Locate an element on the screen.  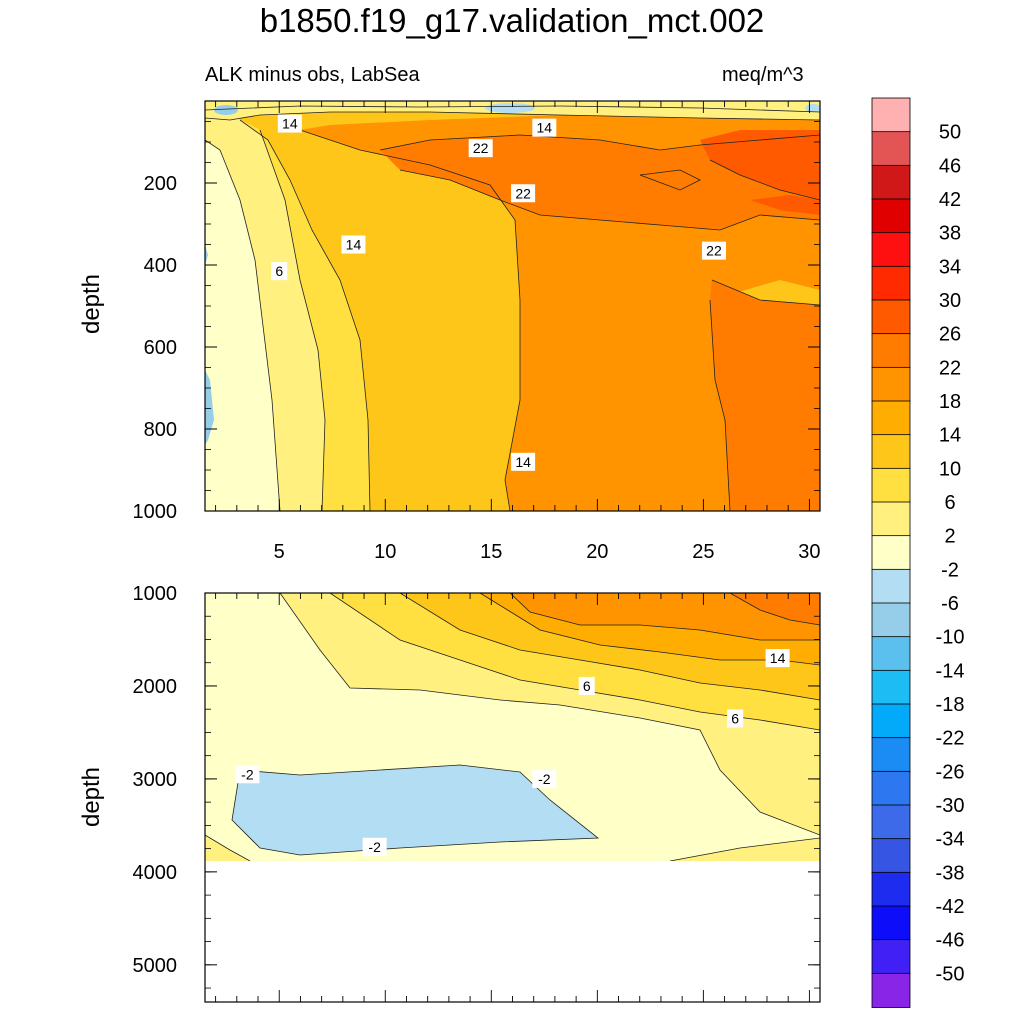
colorbar-label: 22 is located at coordinates (950, 368).